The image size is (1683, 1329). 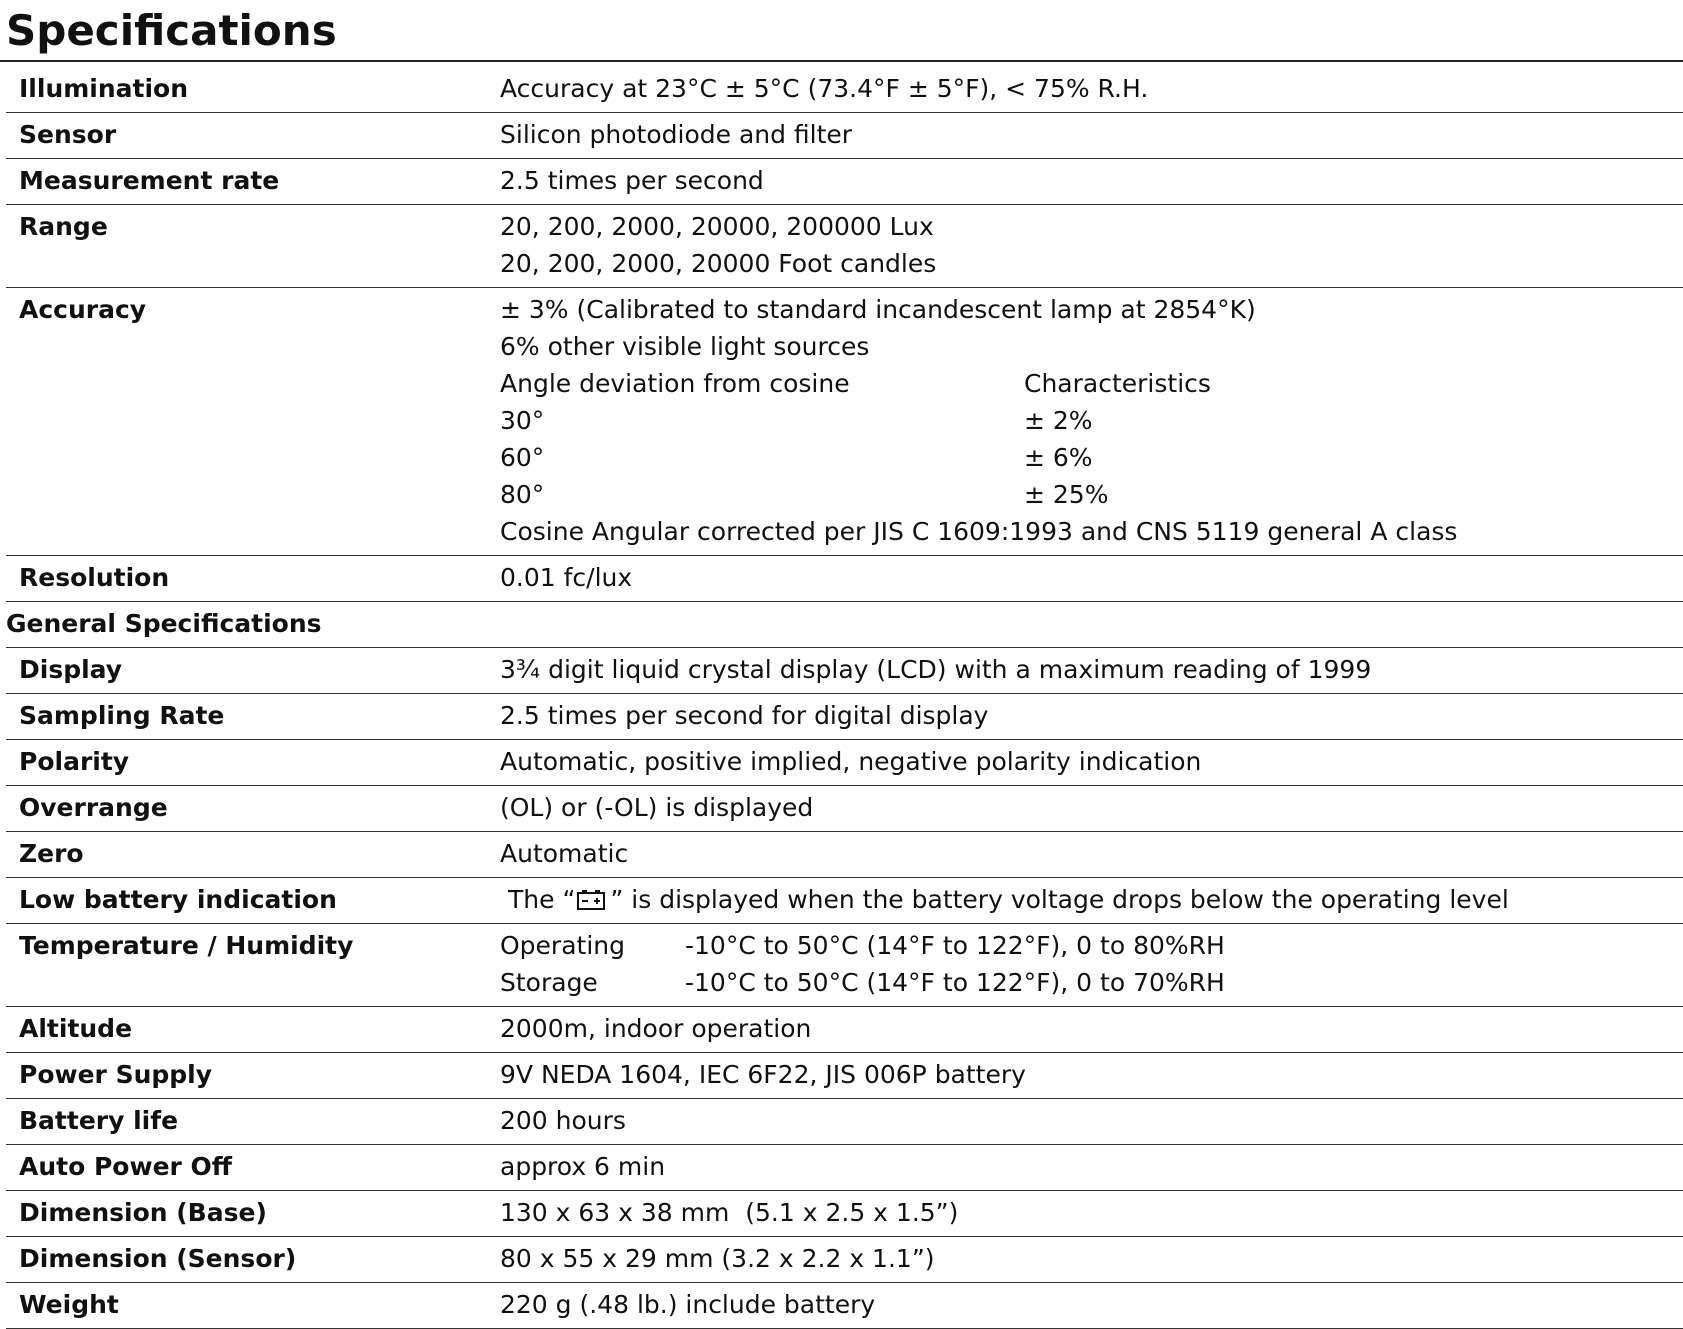 I want to click on spec-value: 20, 200, 2000, 20000 Foot candles, so click(x=718, y=263).